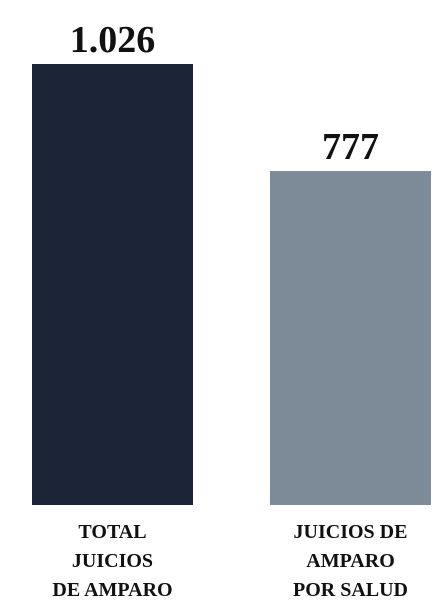  I want to click on category-label-2: JUICIOS DE AMPARO POR SALUD, so click(350, 561).